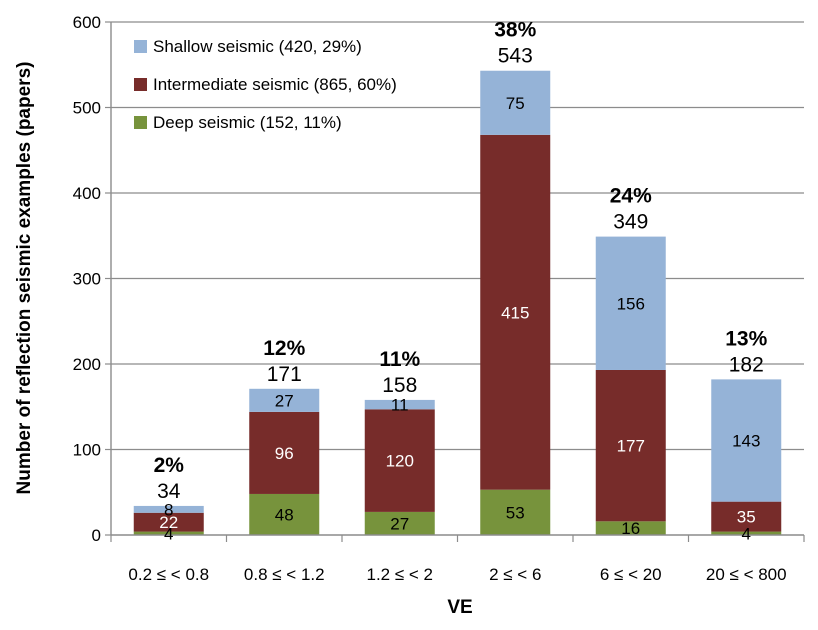 This screenshot has width=818, height=630. What do you see at coordinates (169, 491) in the screenshot?
I see `total-label: 34` at bounding box center [169, 491].